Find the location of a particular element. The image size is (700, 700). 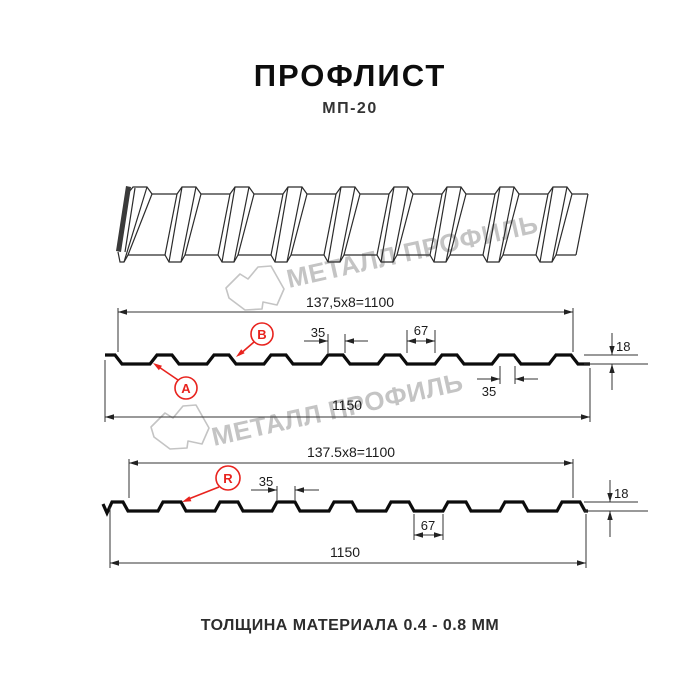

profile-r-drawing: 137.5x8=1100 35 67 18 1150 is located at coordinates (374, 506).